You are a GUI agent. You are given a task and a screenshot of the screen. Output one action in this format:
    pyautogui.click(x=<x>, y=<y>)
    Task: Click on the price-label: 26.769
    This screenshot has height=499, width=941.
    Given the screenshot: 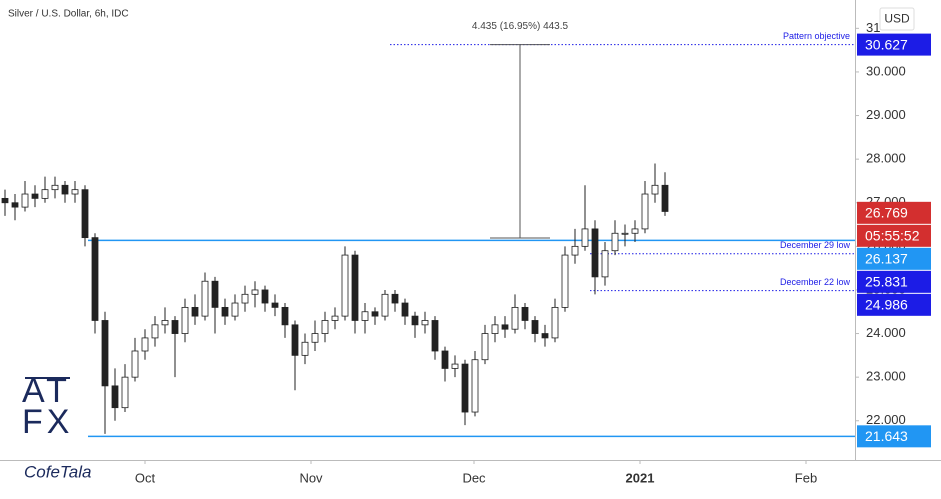 What is the action you would take?
    pyautogui.click(x=886, y=213)
    